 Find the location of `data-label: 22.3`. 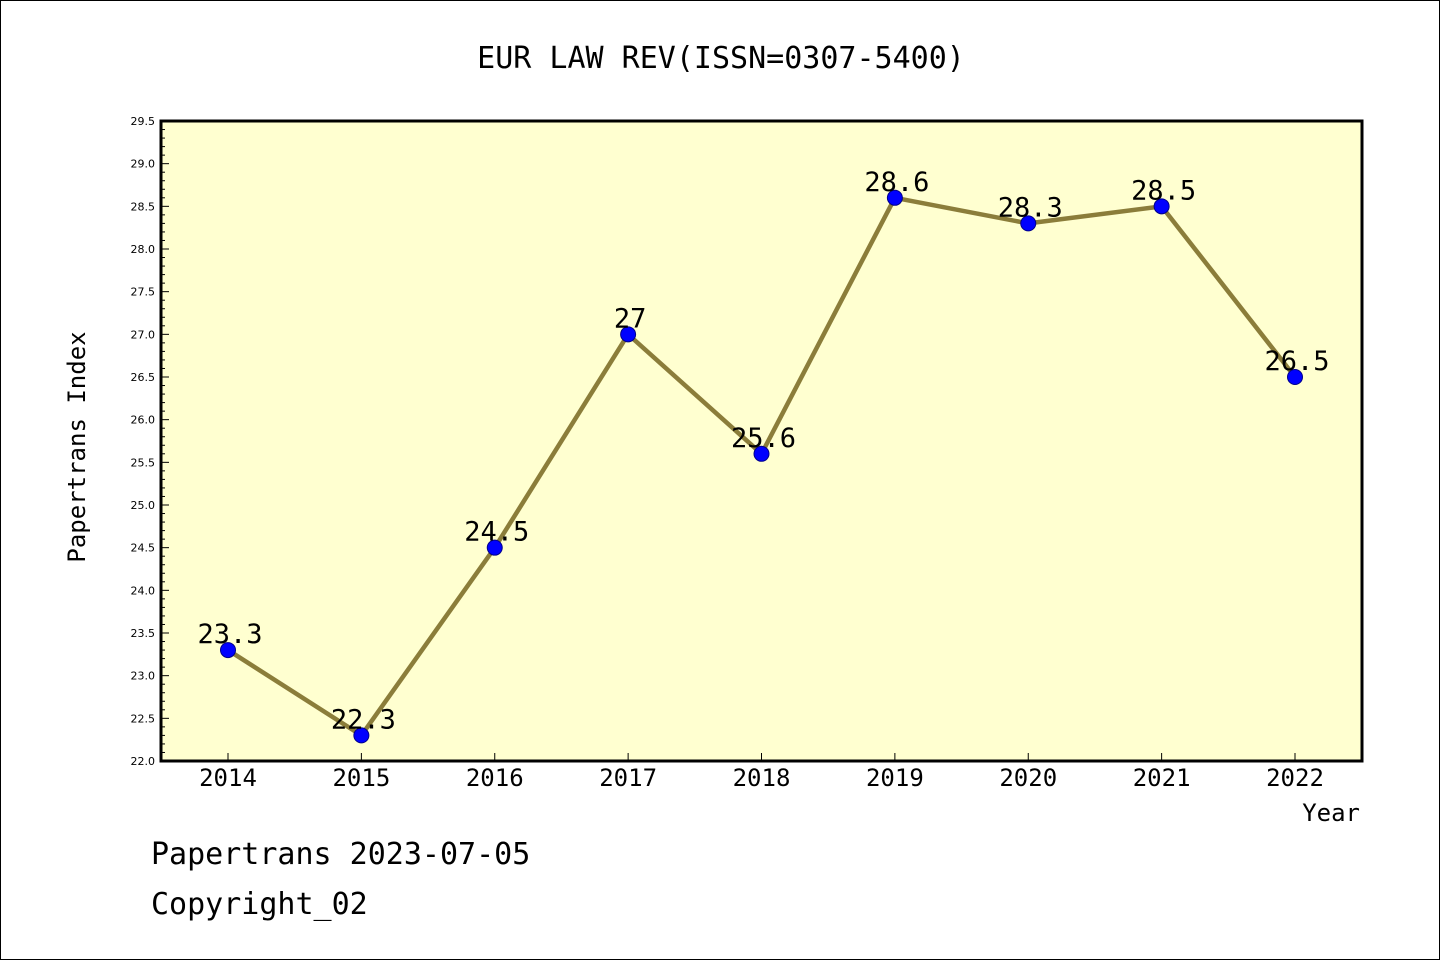

data-label: 22.3 is located at coordinates (363, 719).